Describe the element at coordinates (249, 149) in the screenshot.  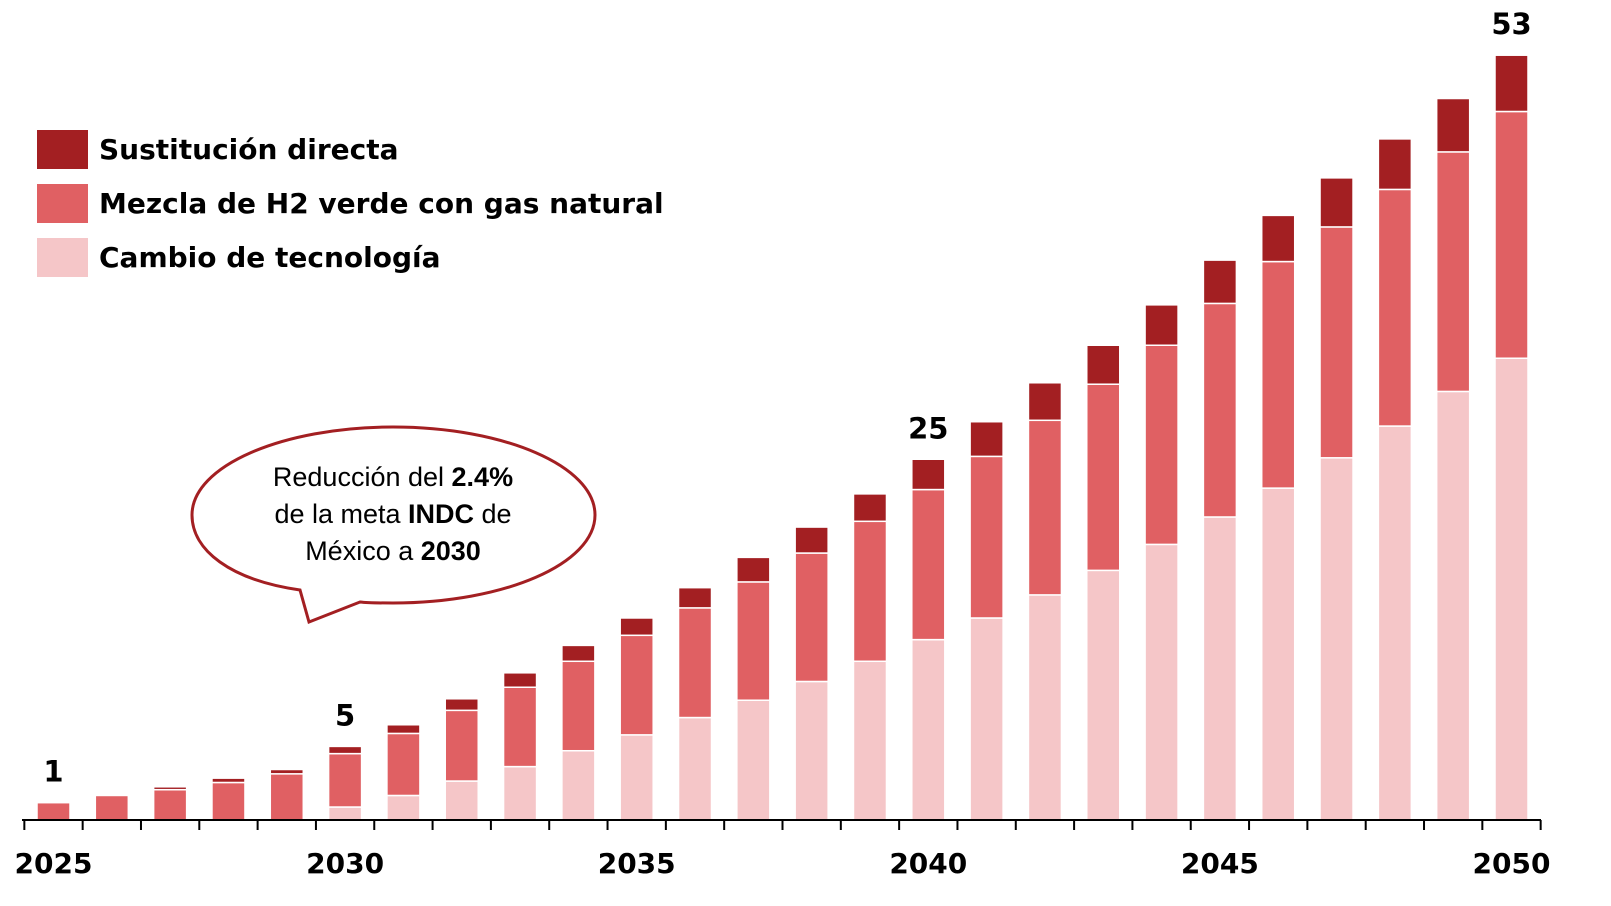
I see `legend-label: Sustitución directa` at that location.